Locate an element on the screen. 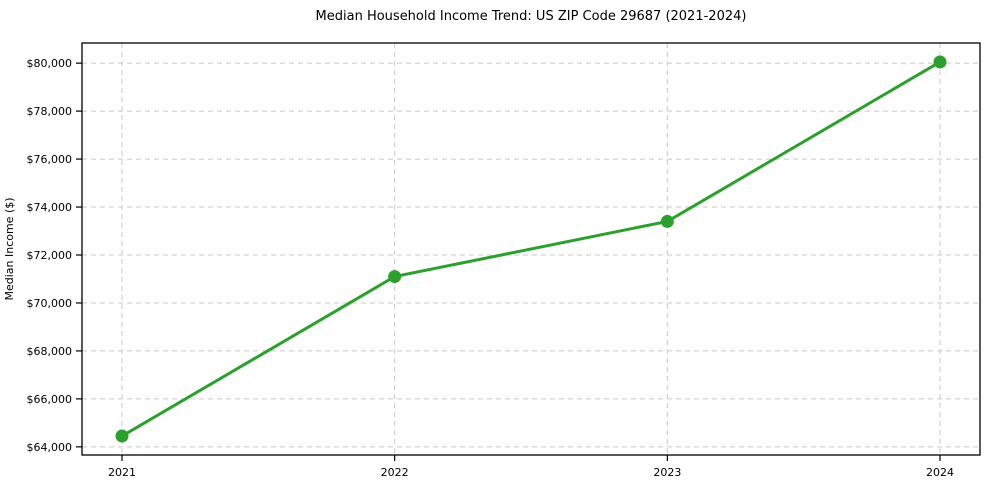  y-tick-label: $74,000 is located at coordinates (50, 207).